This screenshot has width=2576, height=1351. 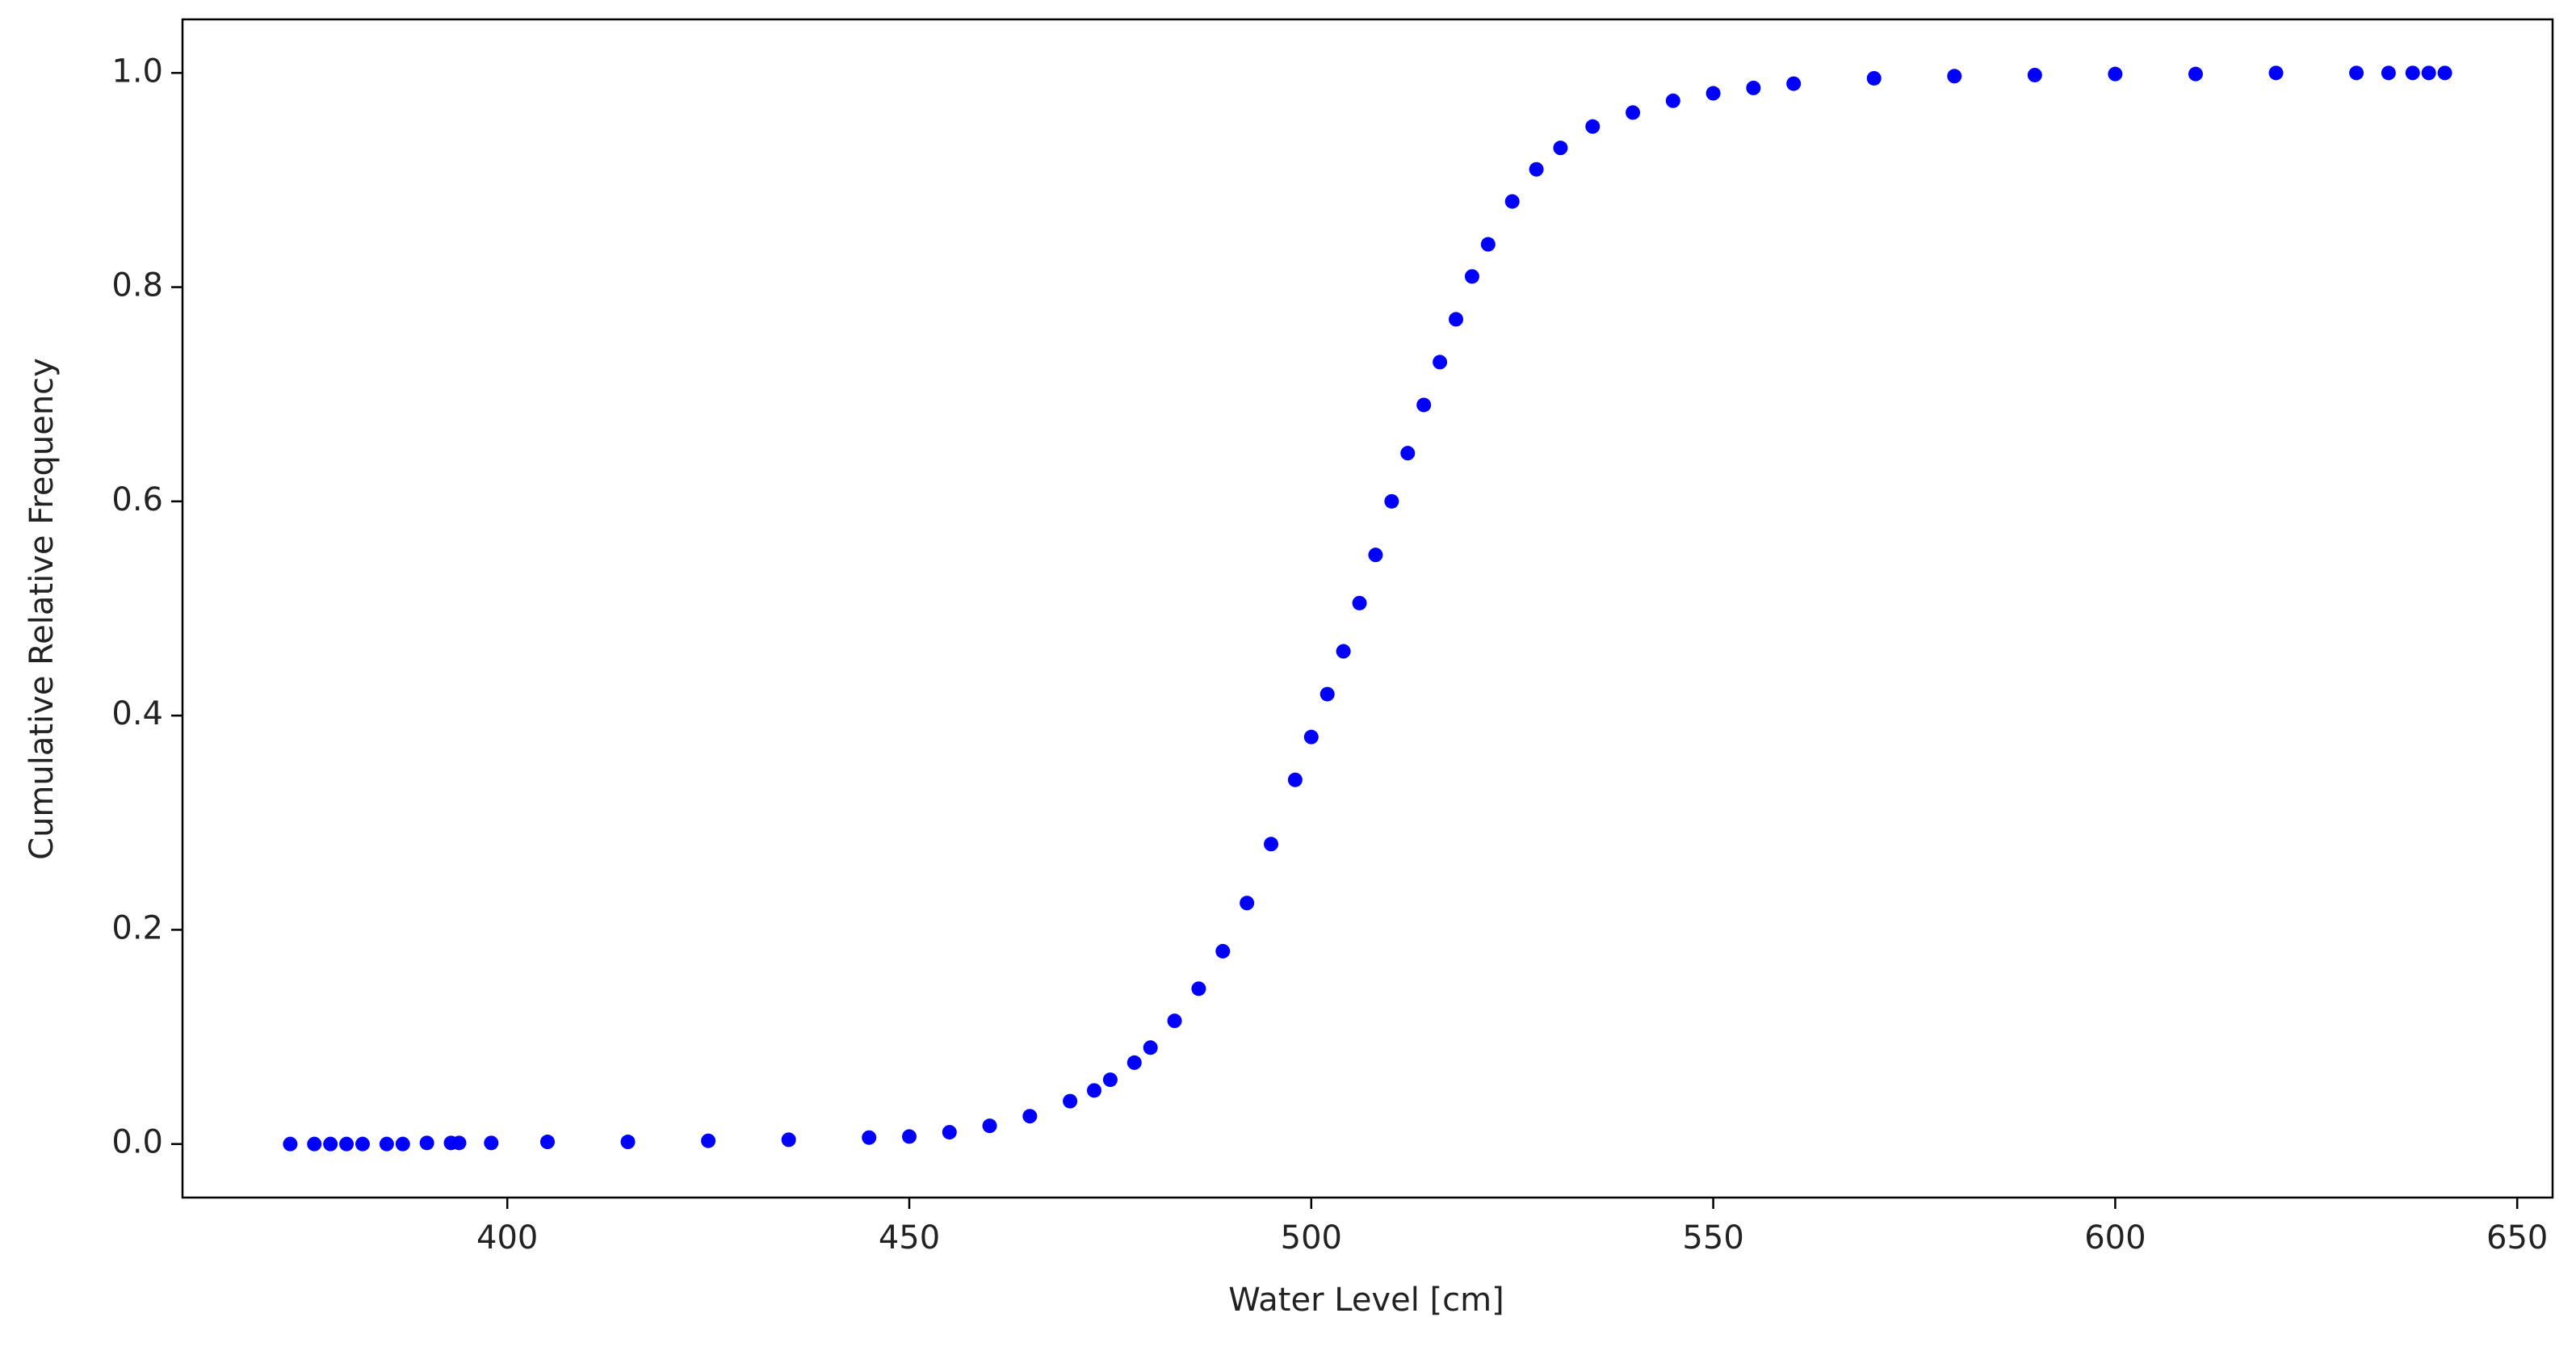 I want to click on y-tick-label: 0.8, so click(x=137, y=285).